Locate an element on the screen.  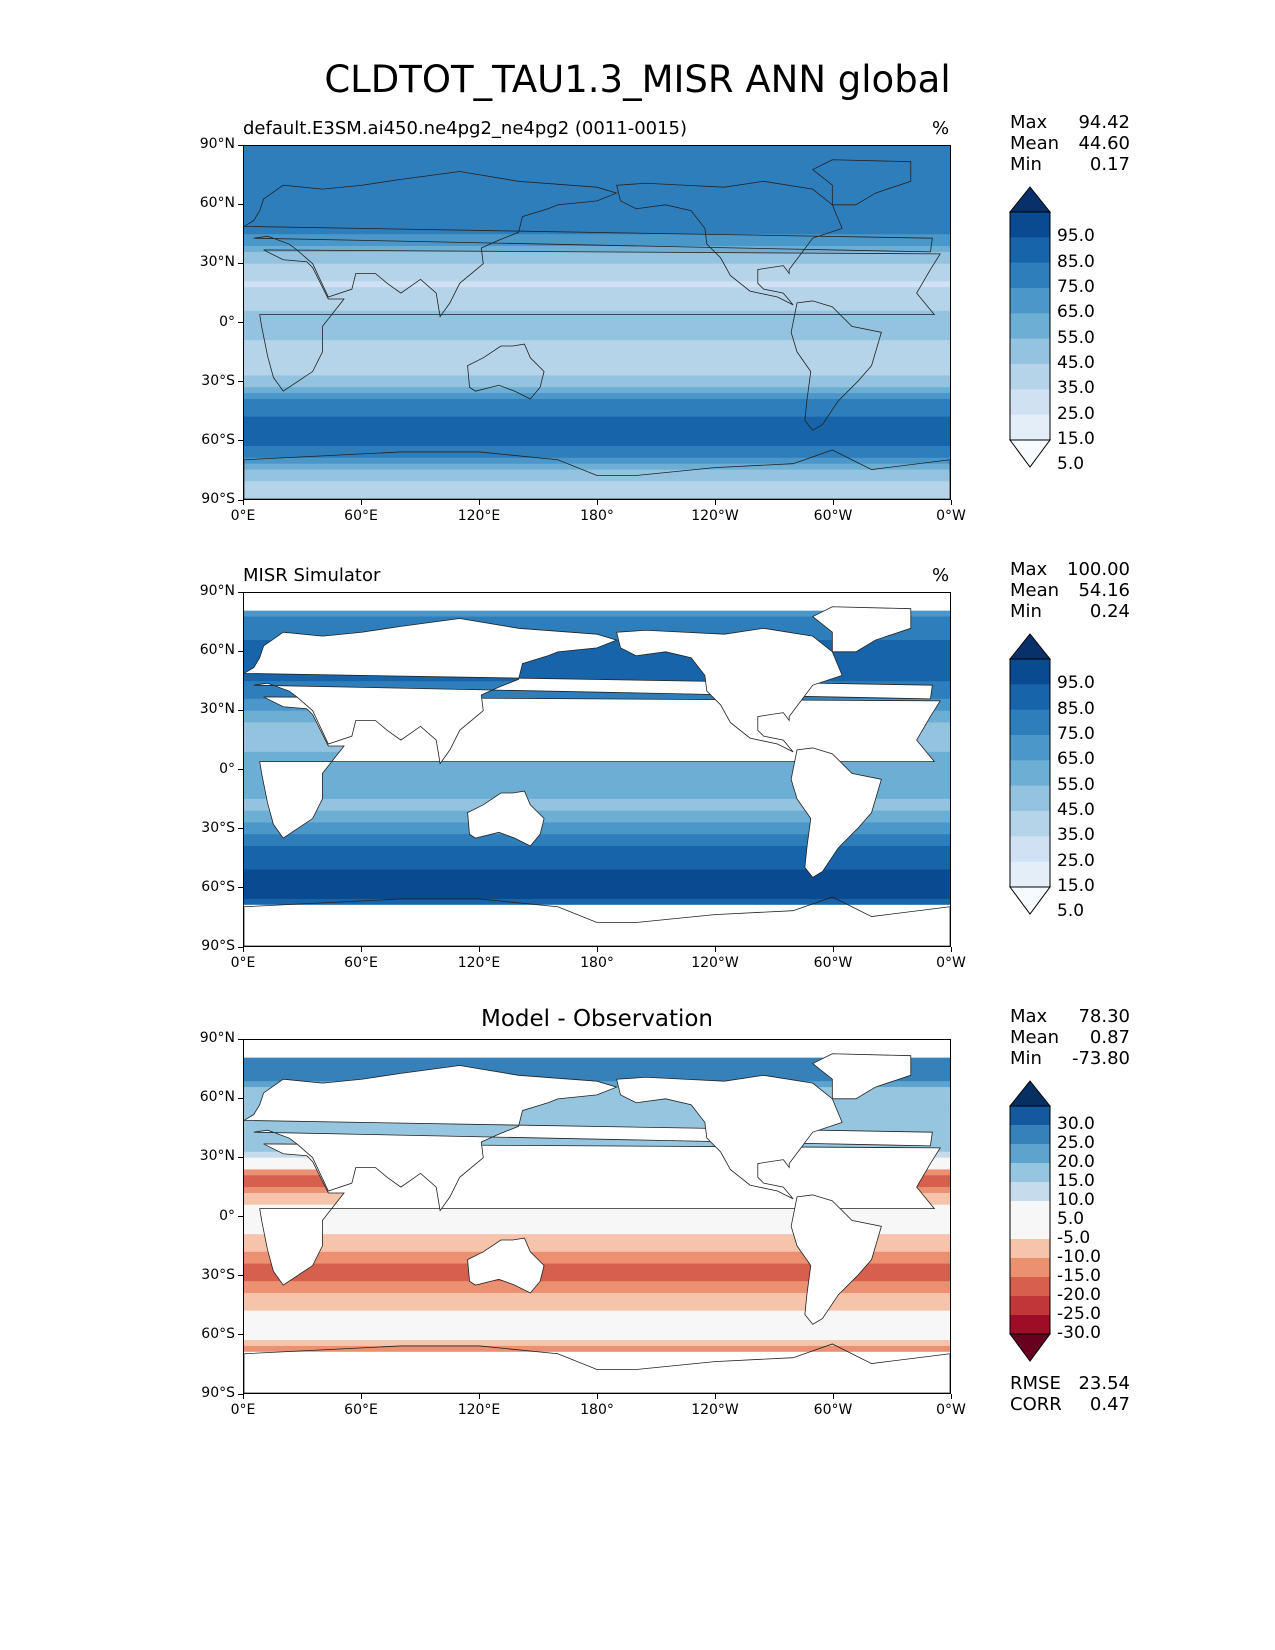
stat-value: 78.30 is located at coordinates (1104, 1016).